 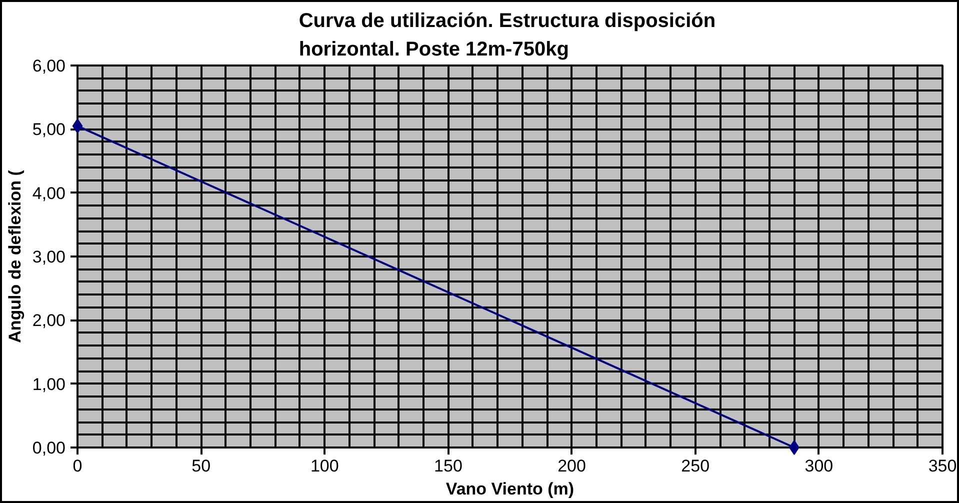 What do you see at coordinates (819, 466) in the screenshot?
I see `x-tick-label: 300` at bounding box center [819, 466].